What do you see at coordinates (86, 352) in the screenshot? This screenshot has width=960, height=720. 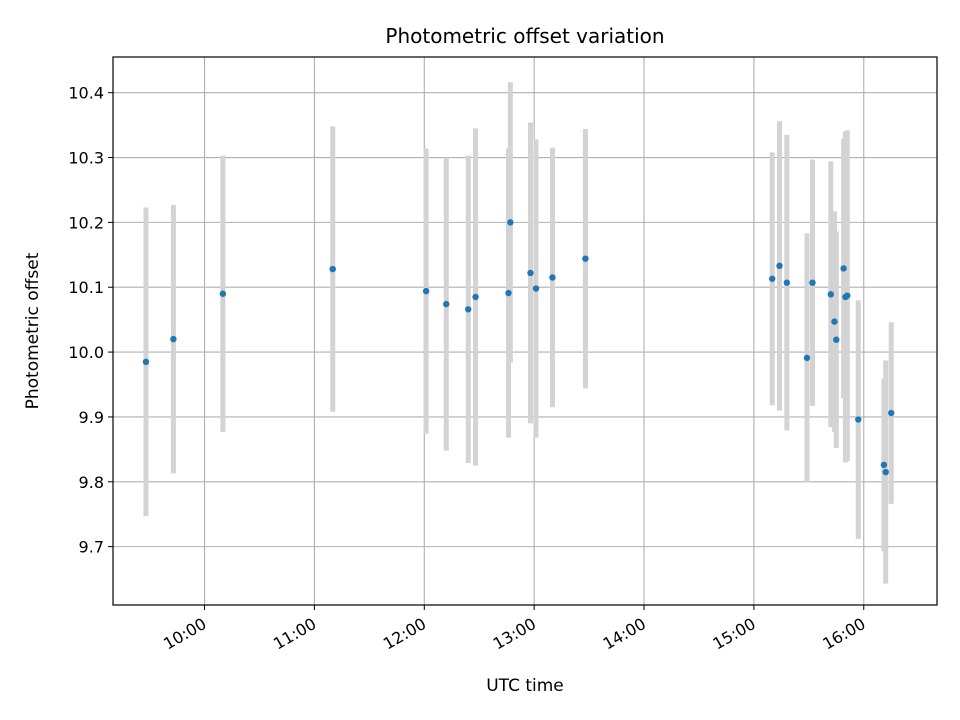 I see `y-tick-label: 10.0` at bounding box center [86, 352].